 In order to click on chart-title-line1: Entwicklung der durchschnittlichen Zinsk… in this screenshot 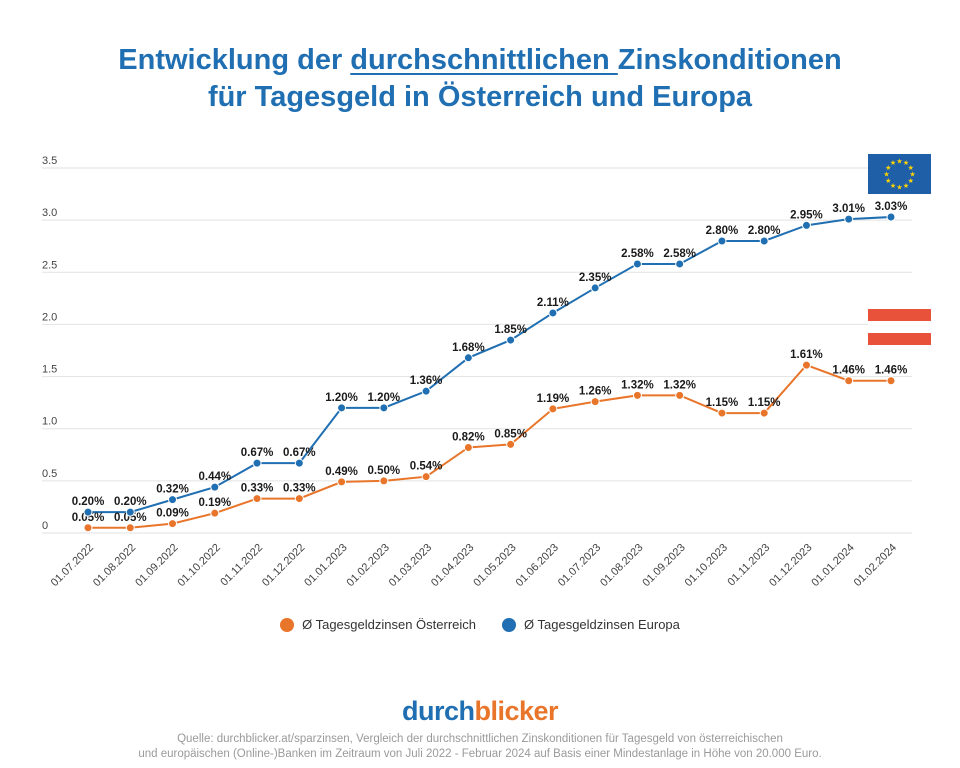, I will do `click(480, 60)`.